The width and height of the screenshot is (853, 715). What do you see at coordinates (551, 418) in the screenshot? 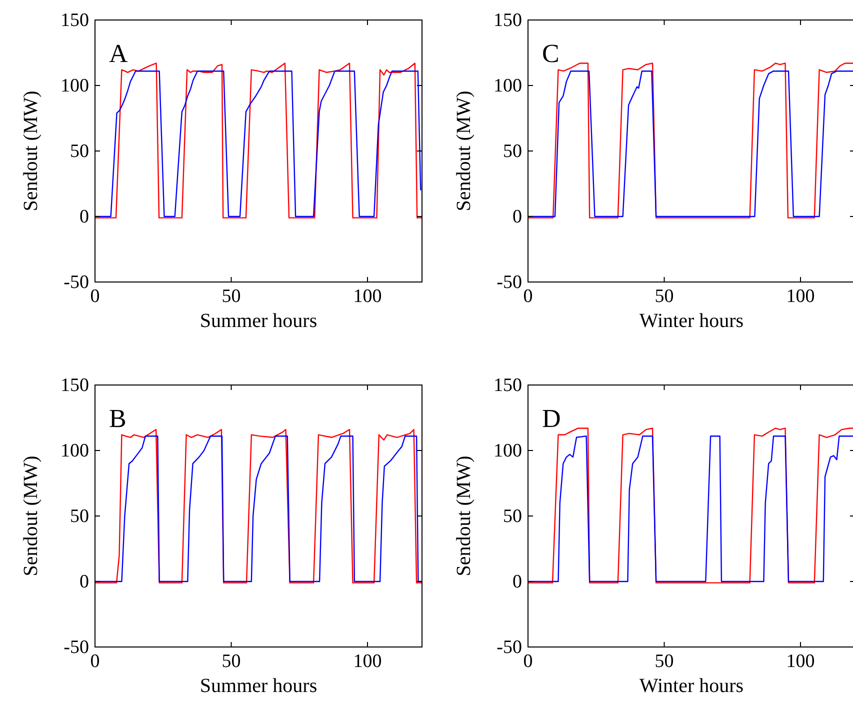
I see `annotation: D` at bounding box center [551, 418].